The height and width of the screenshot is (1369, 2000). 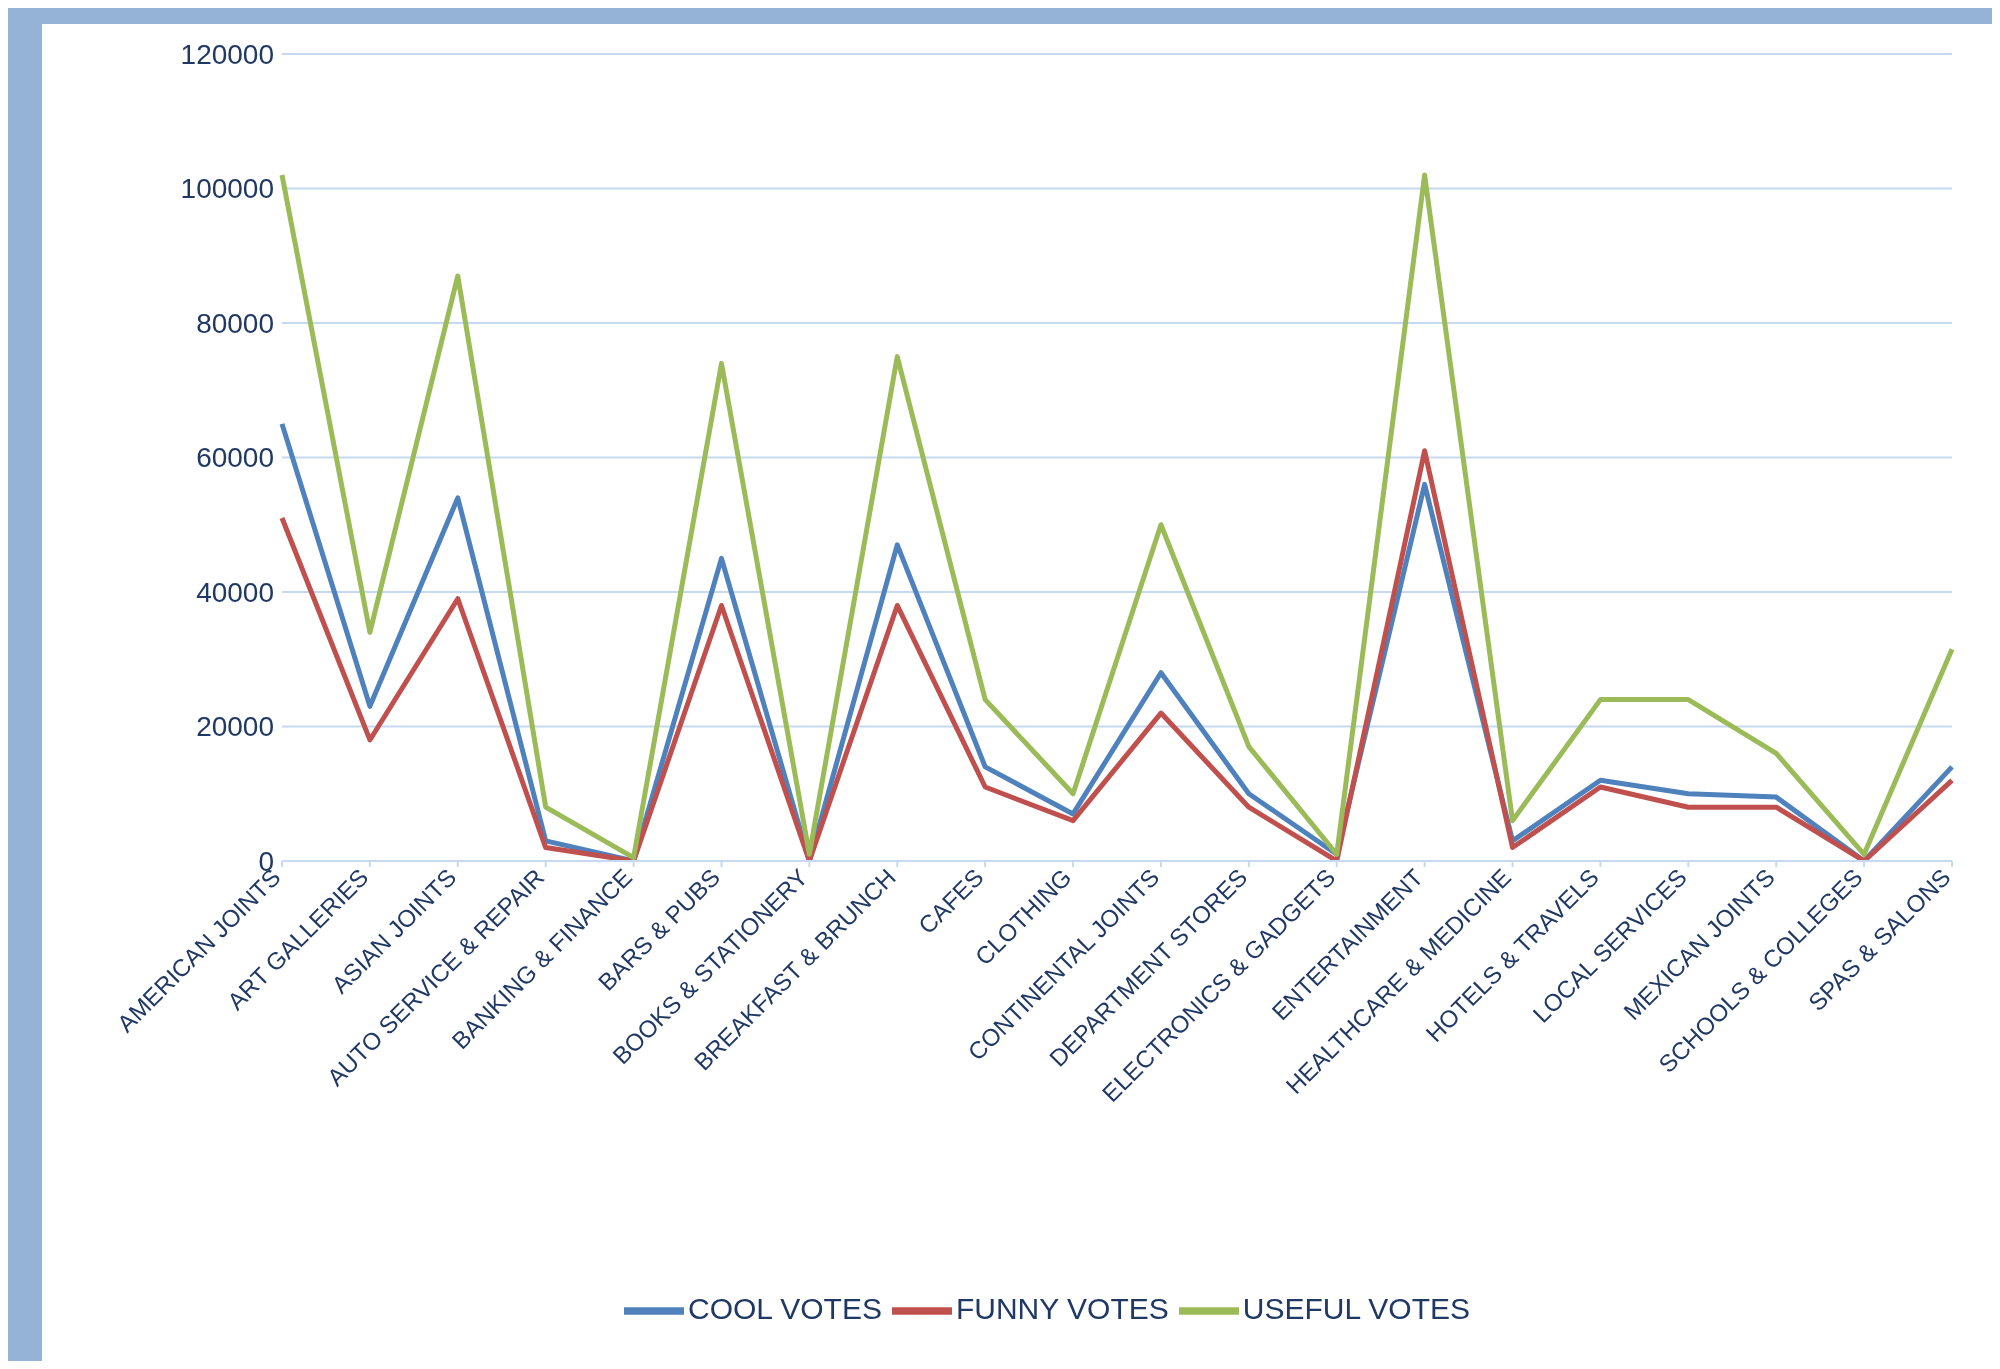 What do you see at coordinates (235, 458) in the screenshot?
I see `y-tick-label: 60000` at bounding box center [235, 458].